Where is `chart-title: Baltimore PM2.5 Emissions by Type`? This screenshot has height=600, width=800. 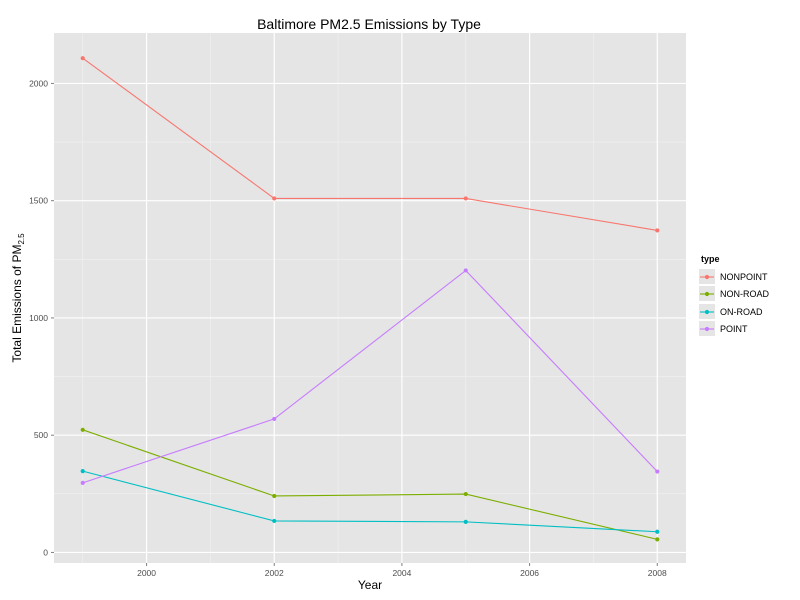 chart-title: Baltimore PM2.5 Emissions by Type is located at coordinates (369, 24).